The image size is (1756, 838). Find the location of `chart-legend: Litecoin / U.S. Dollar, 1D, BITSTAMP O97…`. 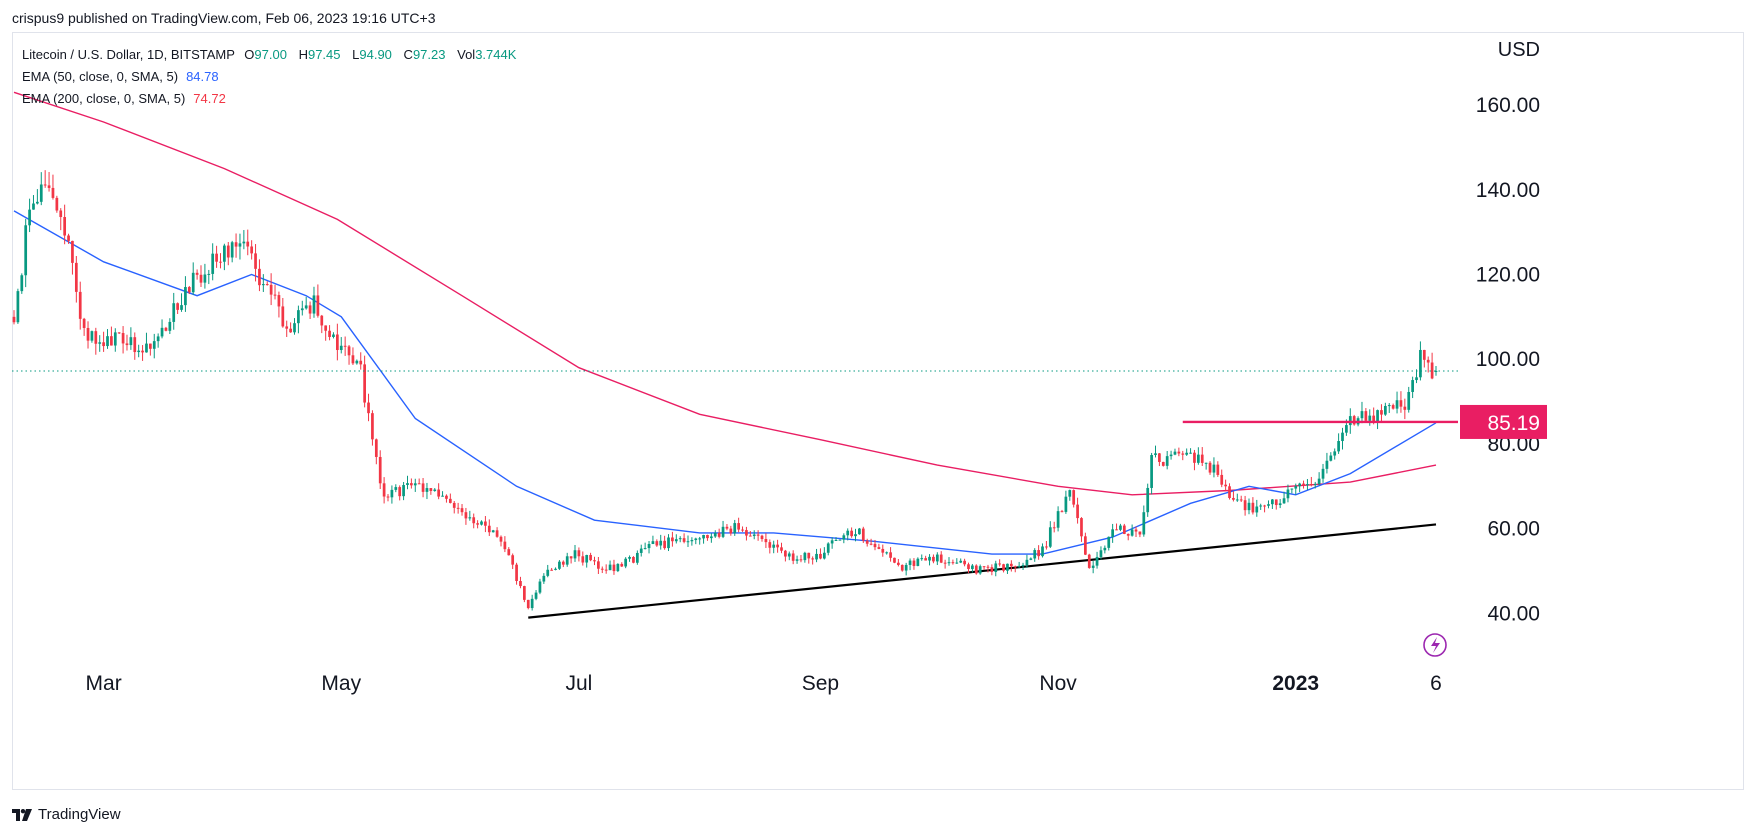

chart-legend: Litecoin / U.S. Dollar, 1D, BITSTAMP O97… is located at coordinates (273, 77).